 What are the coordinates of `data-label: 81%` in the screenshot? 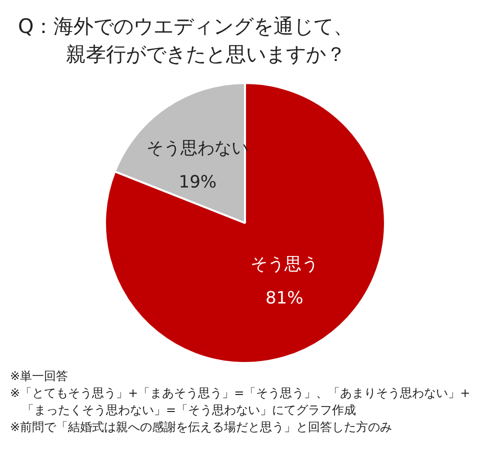 It's located at (284, 298).